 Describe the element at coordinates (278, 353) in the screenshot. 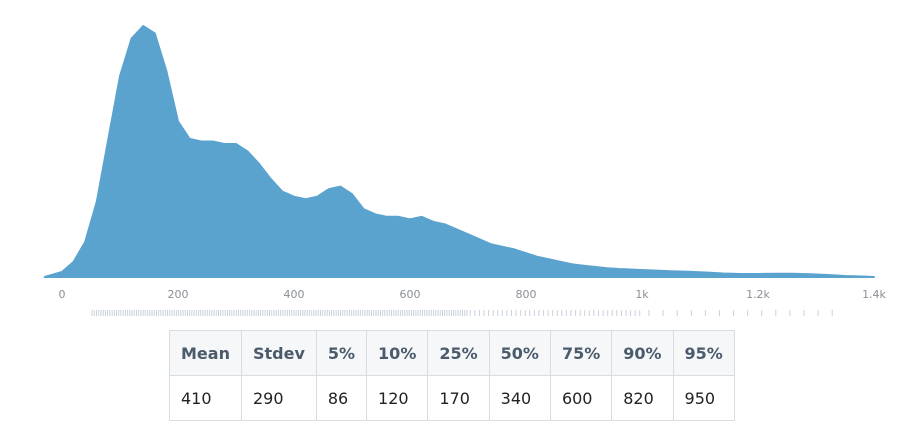

I see `stats-header-cell: Stdev` at that location.